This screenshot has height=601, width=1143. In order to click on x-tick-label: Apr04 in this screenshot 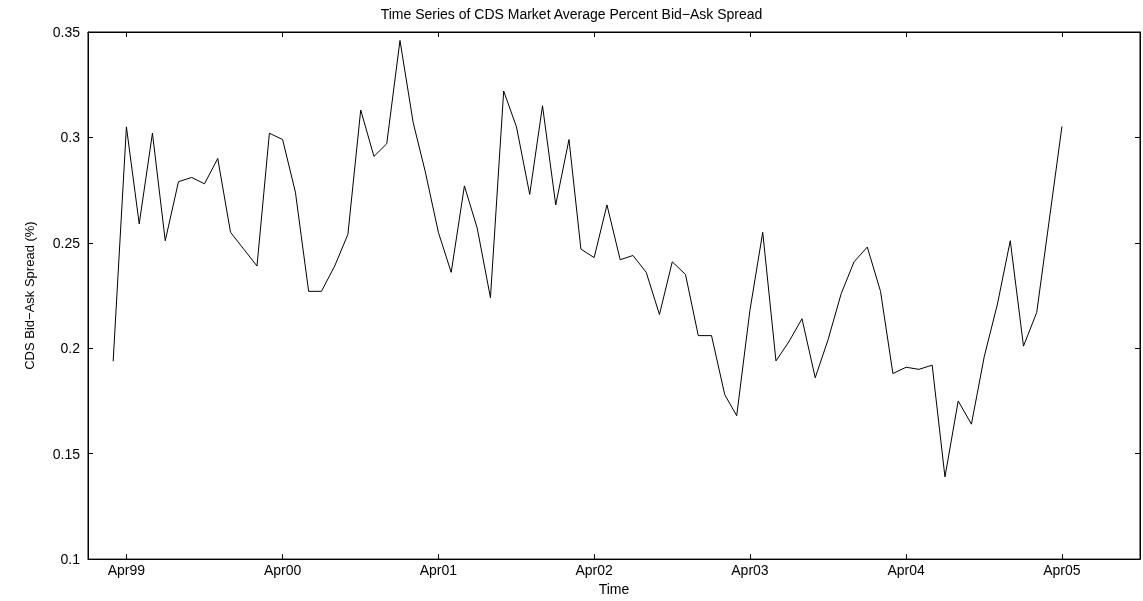, I will do `click(906, 570)`.